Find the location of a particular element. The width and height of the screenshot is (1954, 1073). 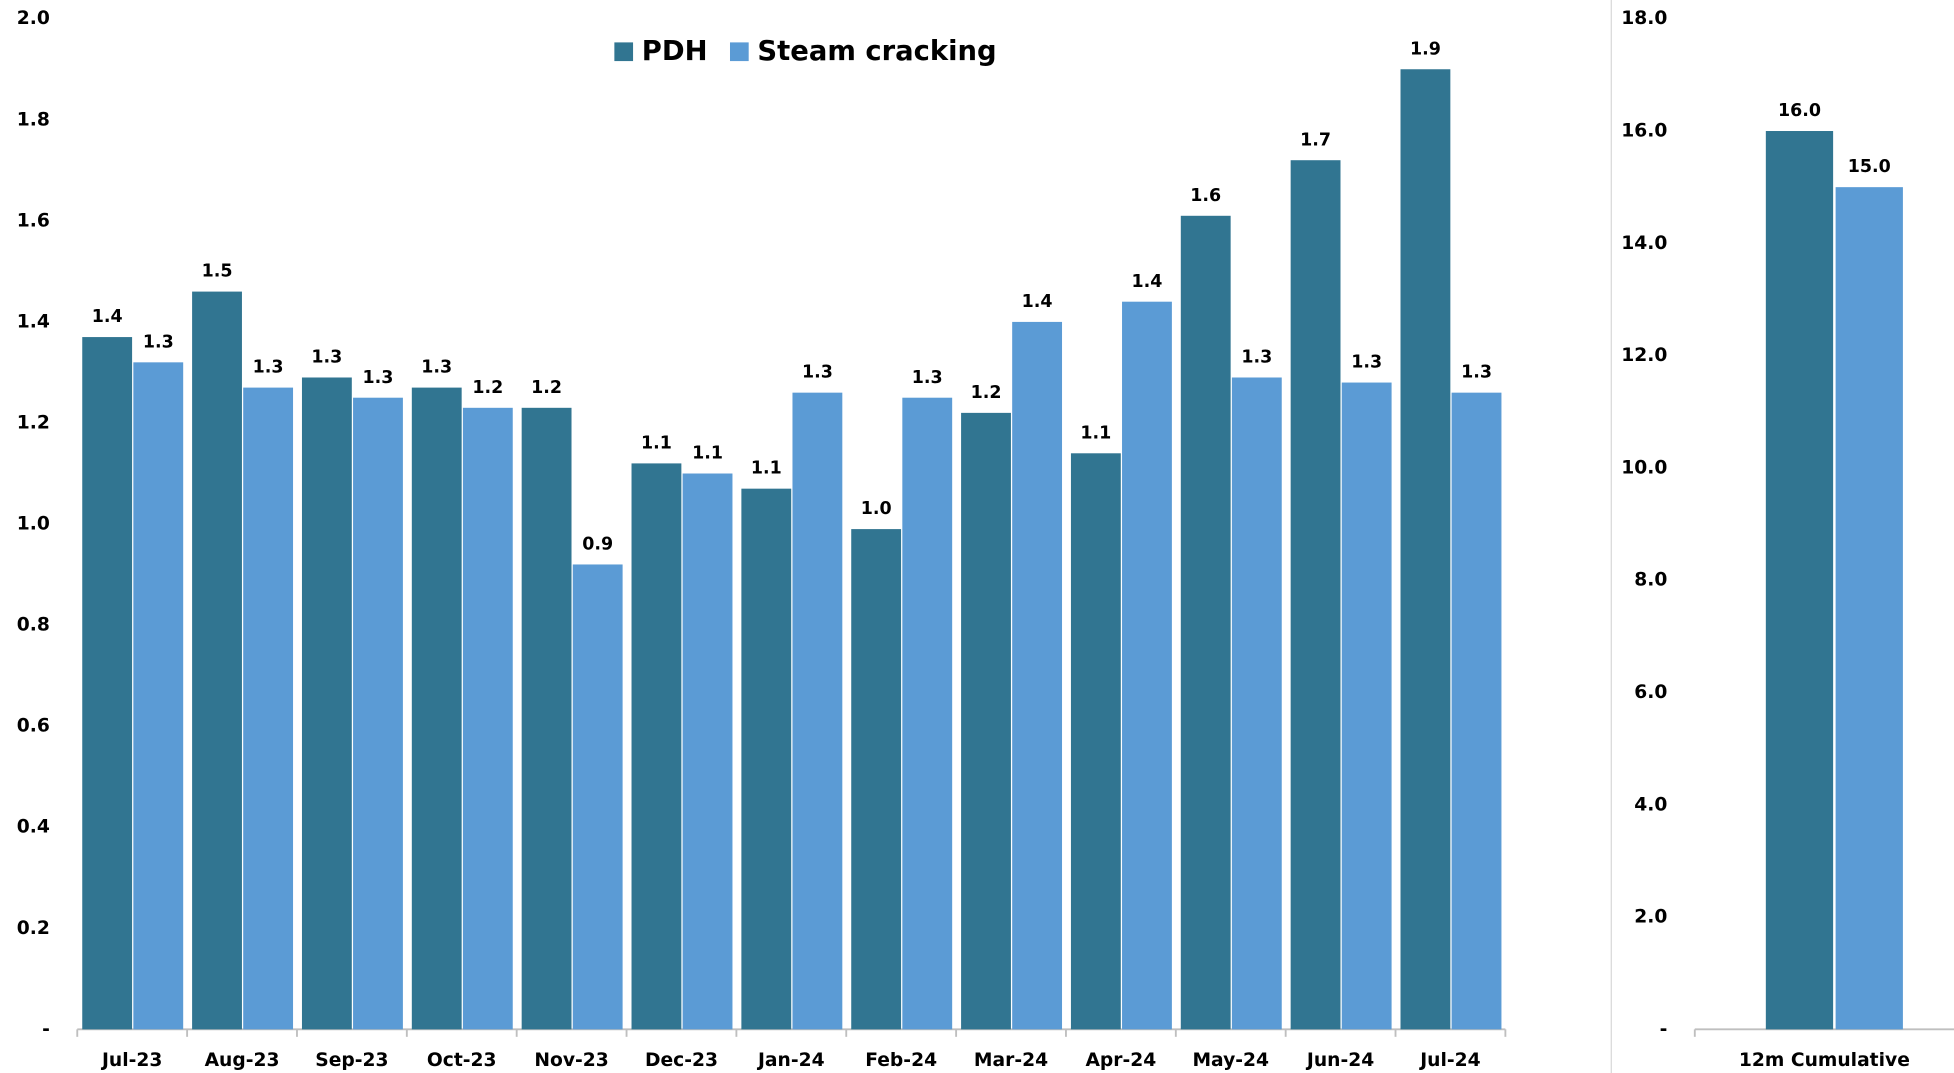

y-tick-label: 0.4 is located at coordinates (33, 827).